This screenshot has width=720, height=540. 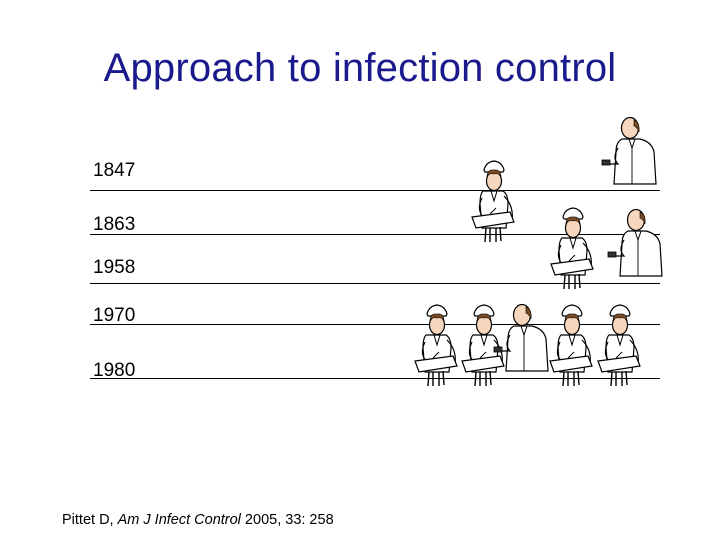 I want to click on nurse-figure-1980-a, so click(x=436, y=345).